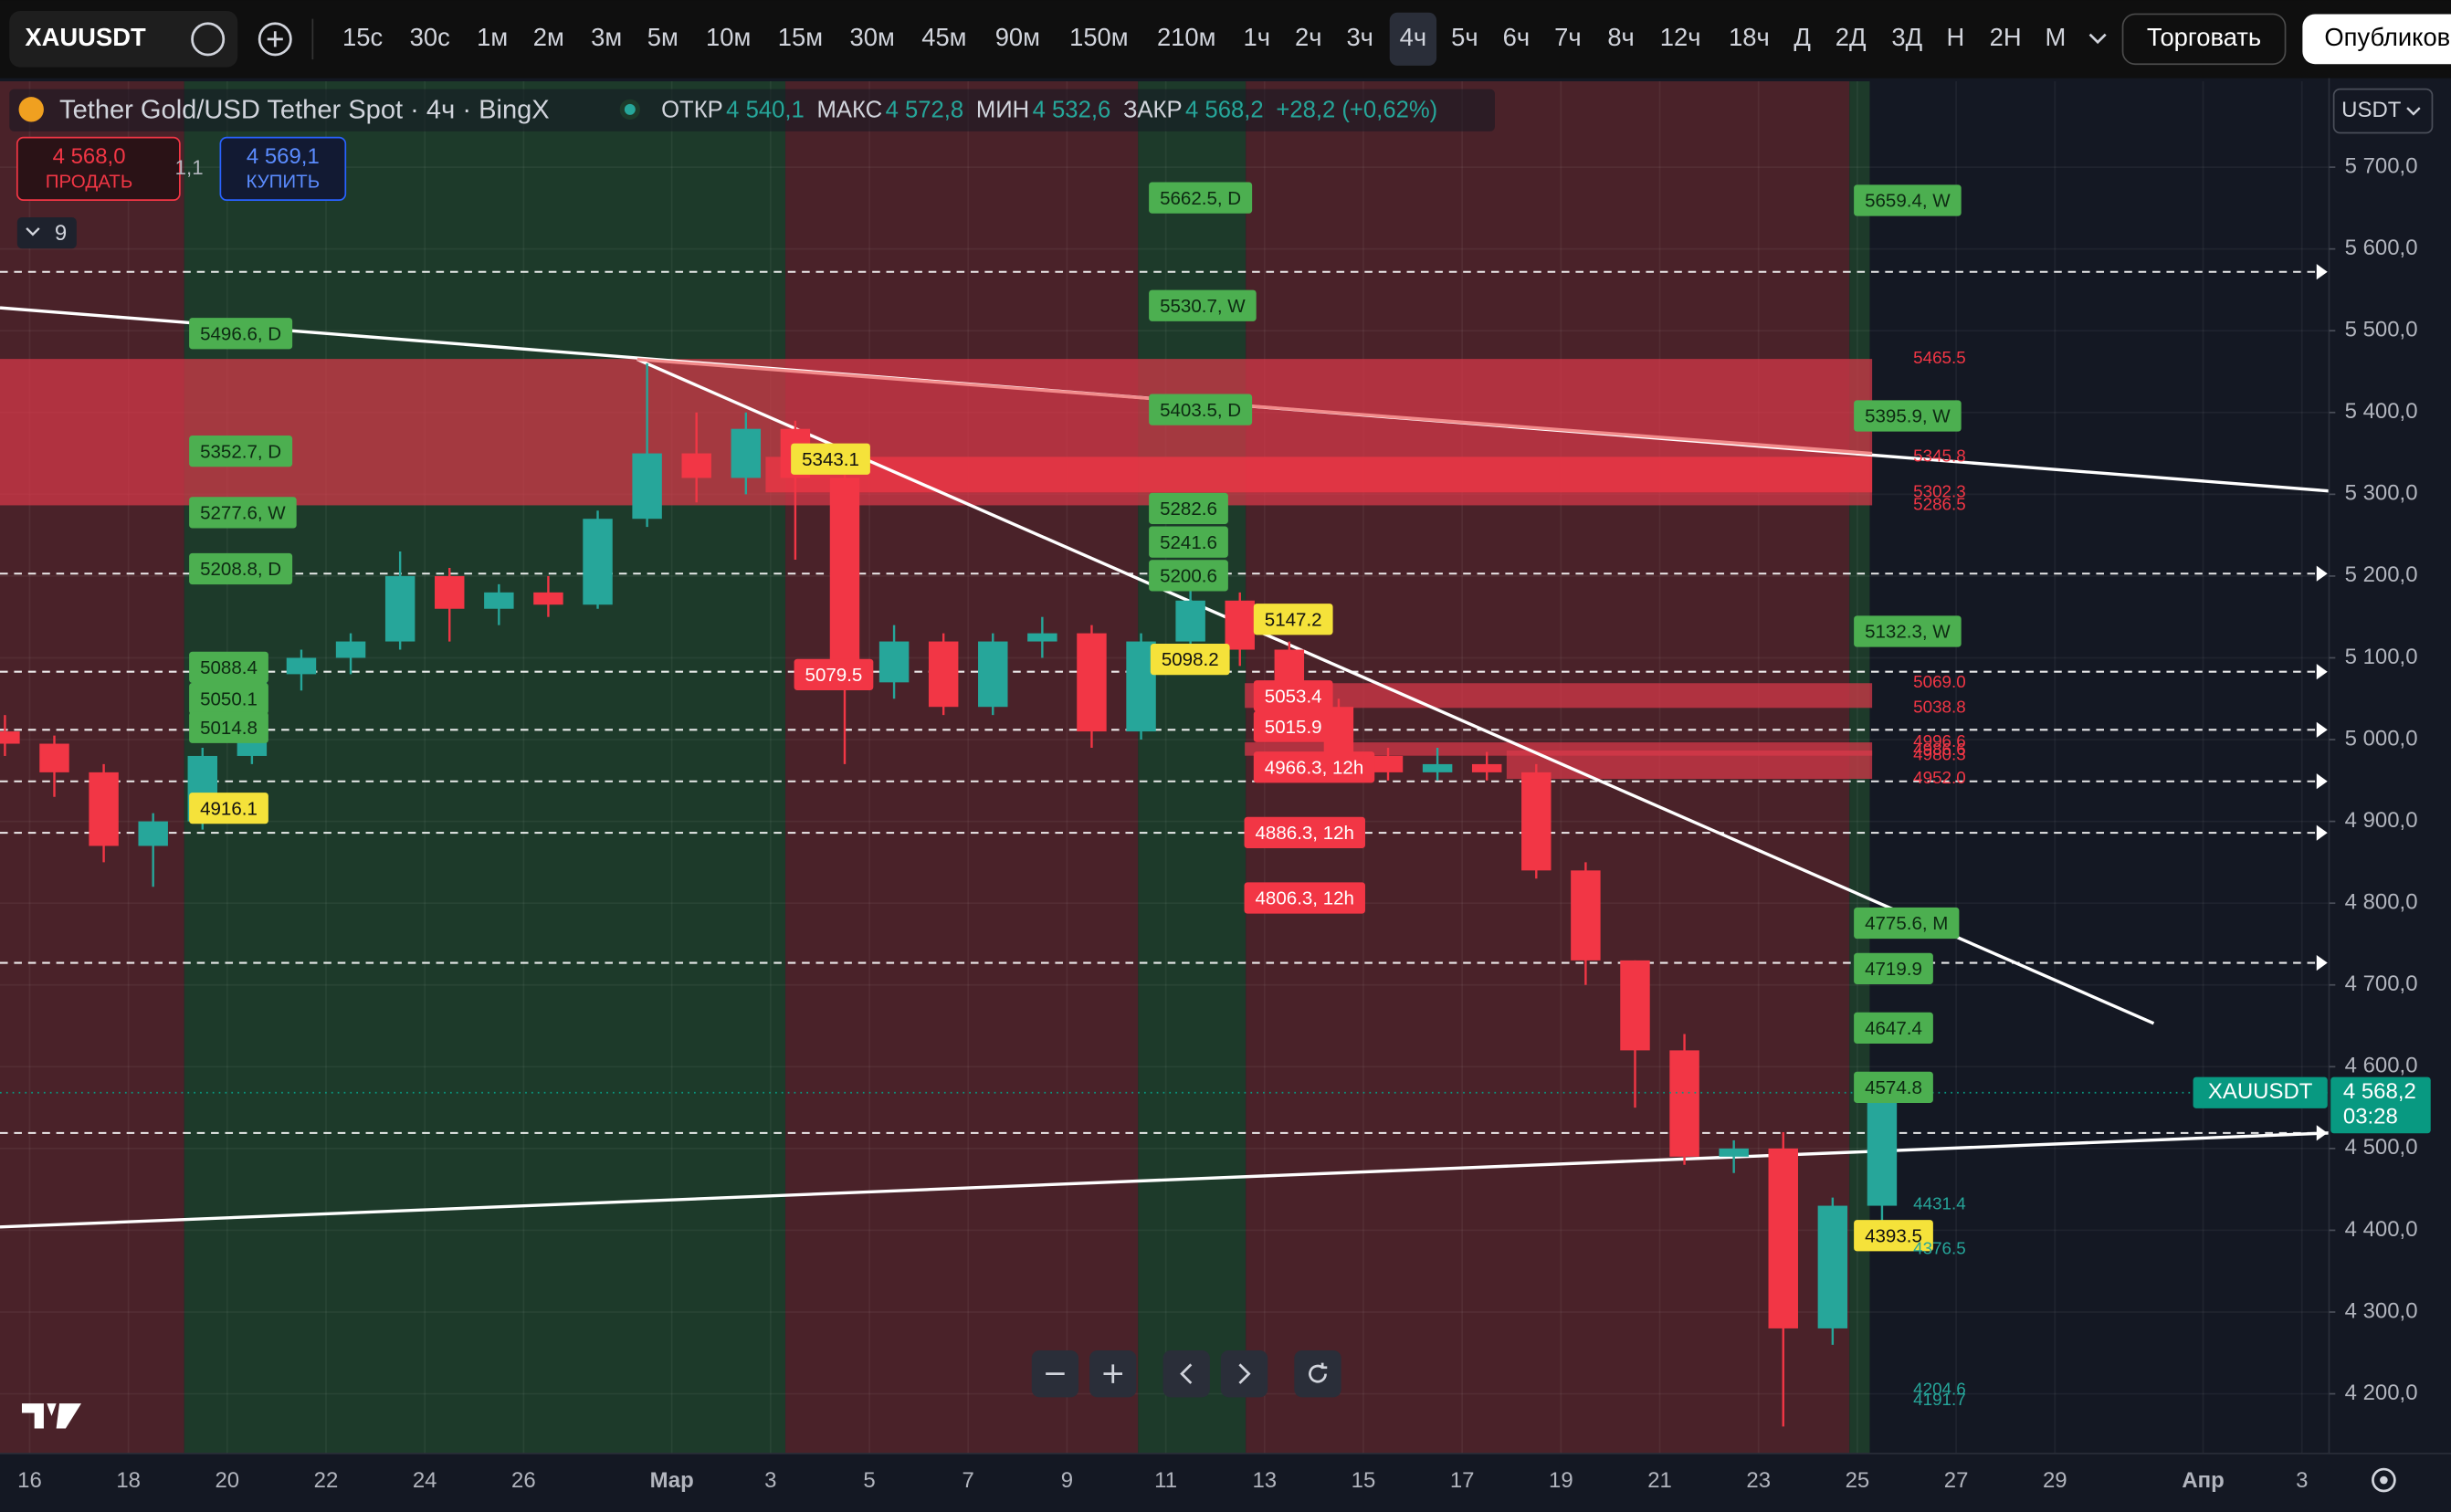 This screenshot has height=1512, width=2451. I want to click on interval: 2м, so click(548, 37).